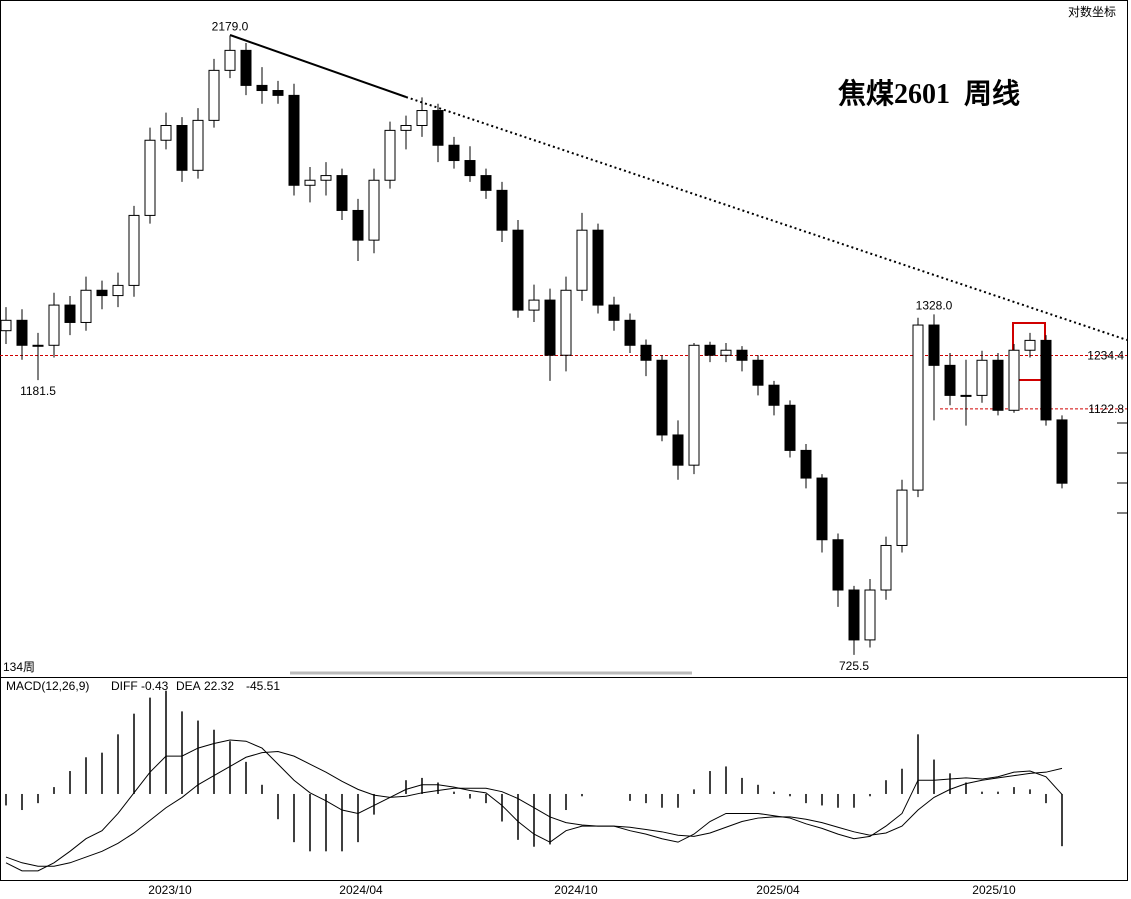 This screenshot has height=899, width=1131. What do you see at coordinates (1106, 409) in the screenshot?
I see `level-label: 1122.8` at bounding box center [1106, 409].